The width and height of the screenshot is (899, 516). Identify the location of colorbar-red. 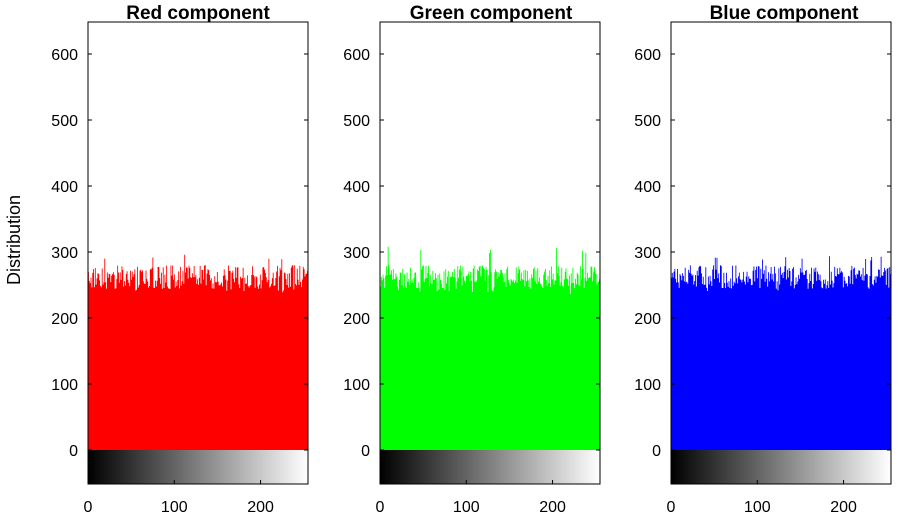
(198, 467).